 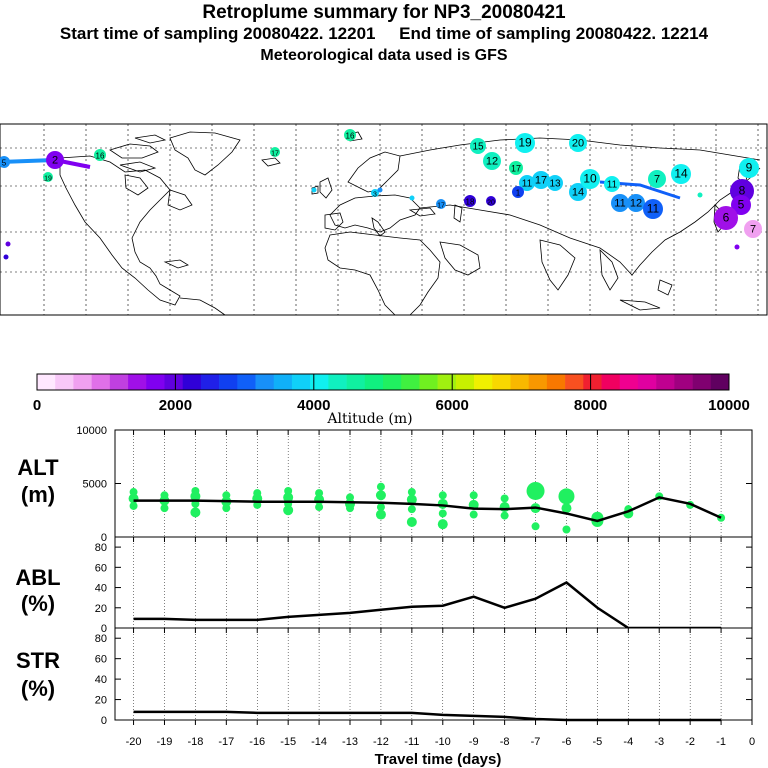 What do you see at coordinates (375, 195) in the screenshot?
I see `map-plume-label: 3` at bounding box center [375, 195].